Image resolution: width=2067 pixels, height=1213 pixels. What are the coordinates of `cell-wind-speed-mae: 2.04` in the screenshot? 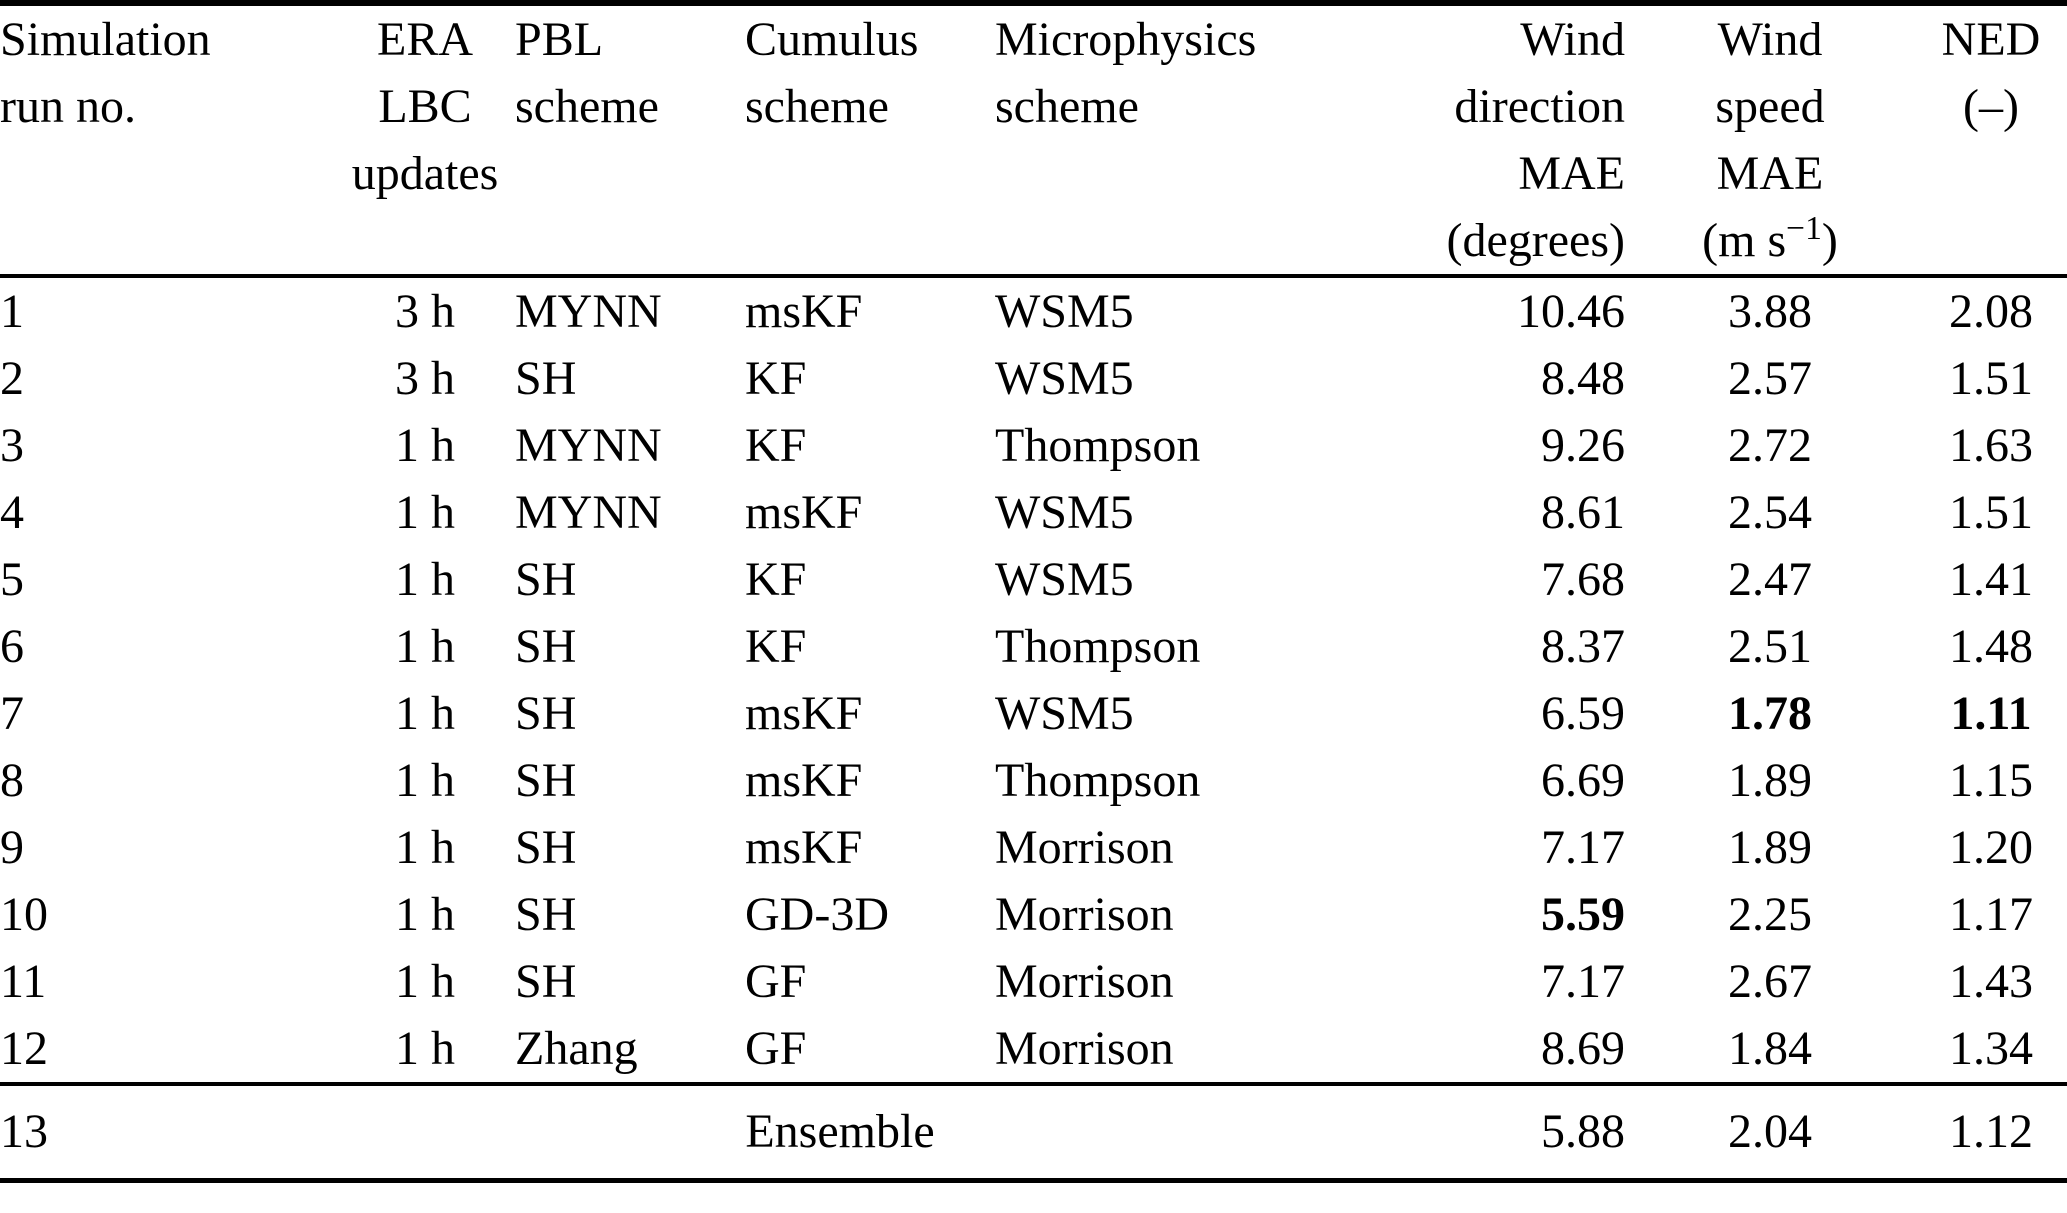 It's located at (1770, 1131).